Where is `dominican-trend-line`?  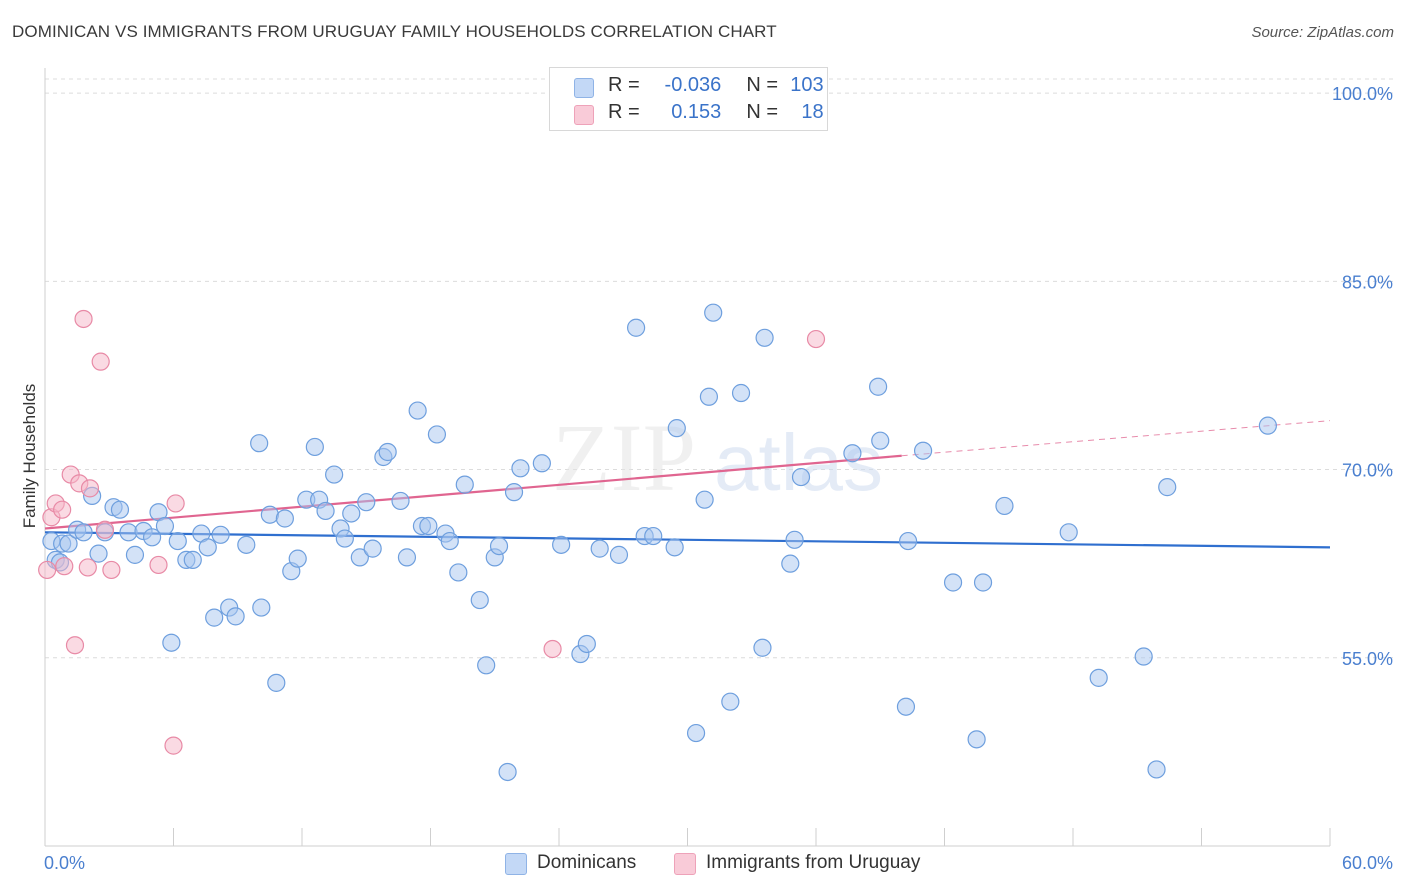 dominican-trend-line is located at coordinates (687, 540).